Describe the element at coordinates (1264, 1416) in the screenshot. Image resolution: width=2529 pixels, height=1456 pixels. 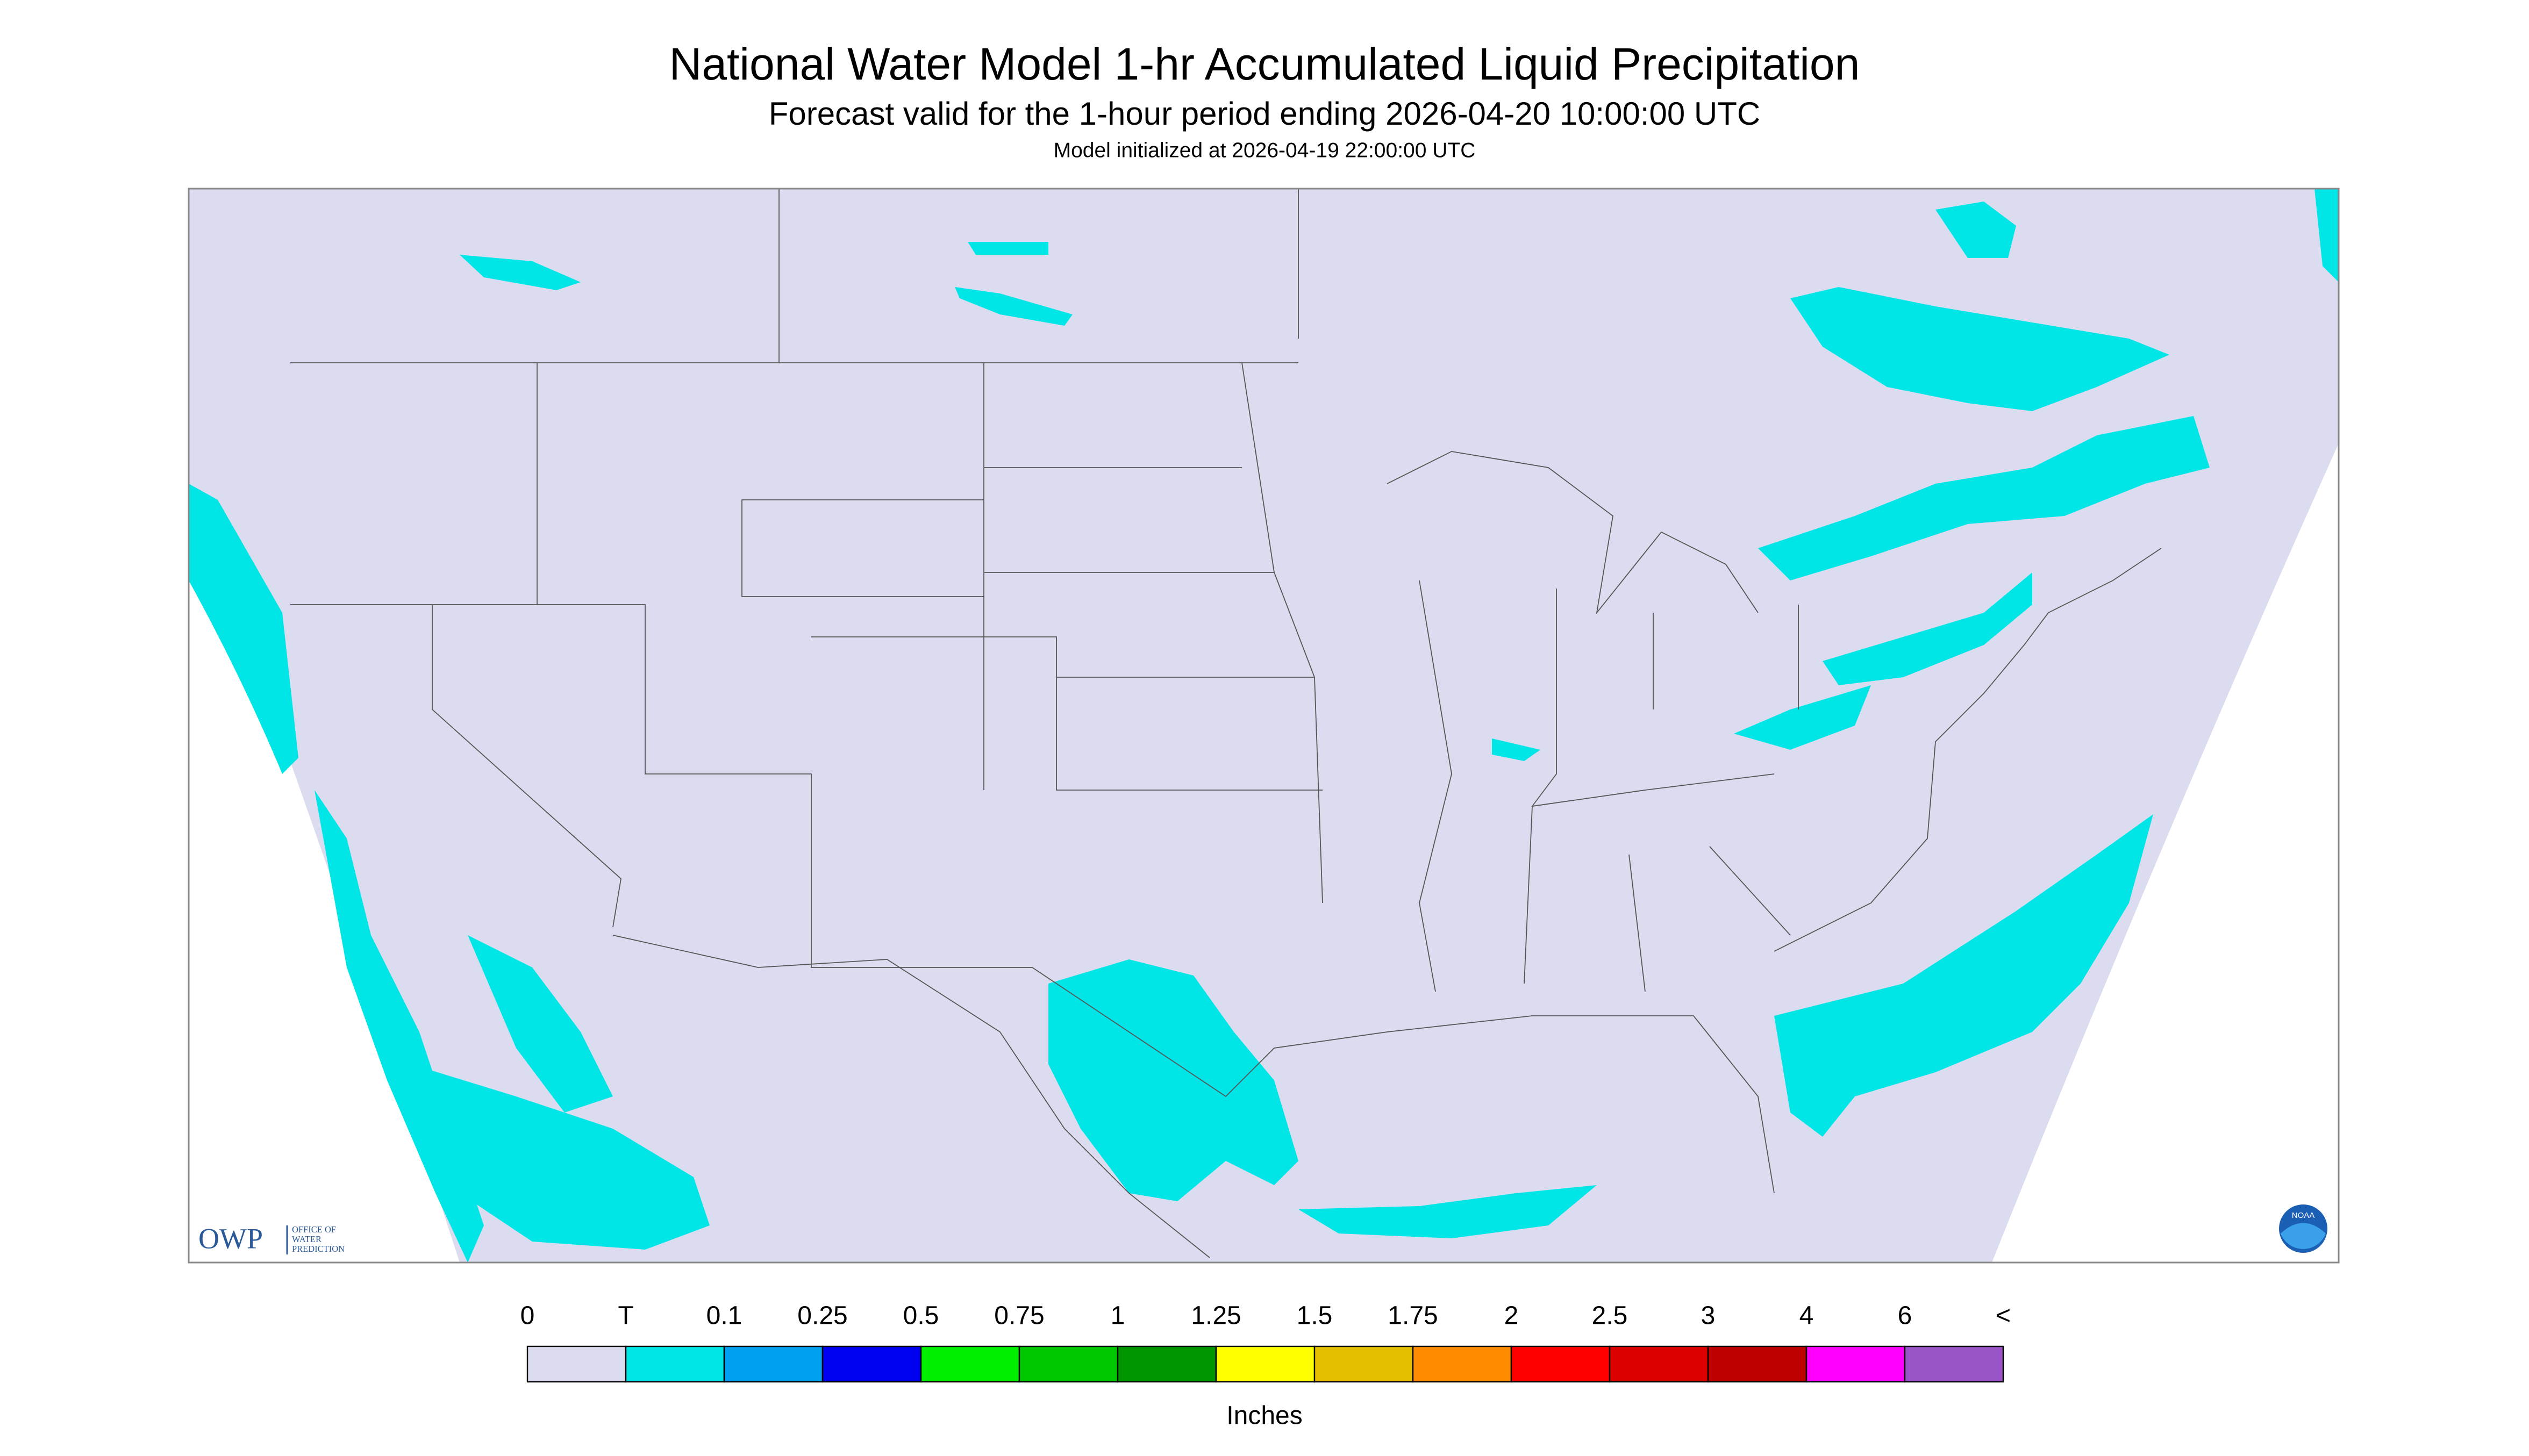
I see `legend-unit: Inches` at that location.